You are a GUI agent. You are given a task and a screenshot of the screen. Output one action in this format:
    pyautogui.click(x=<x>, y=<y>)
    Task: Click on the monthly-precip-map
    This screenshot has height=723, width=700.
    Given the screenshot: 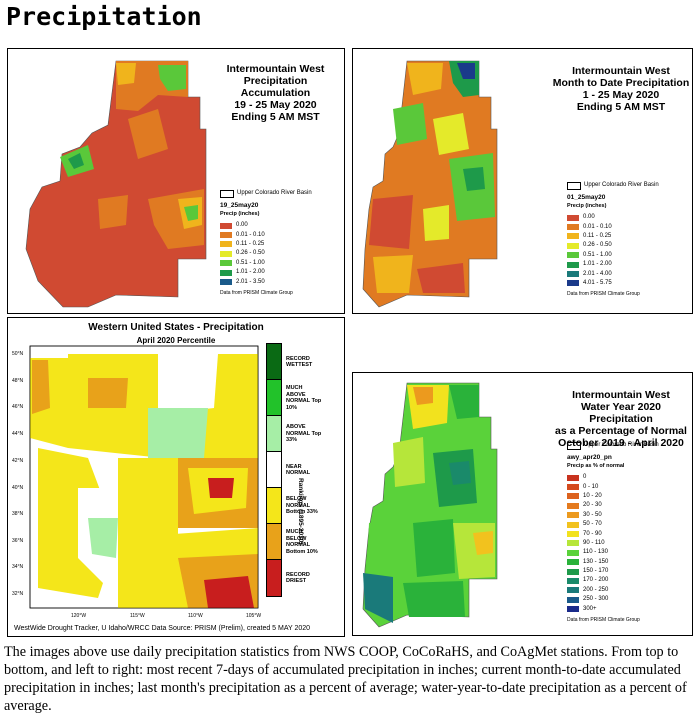 What is the action you would take?
    pyautogui.click(x=430, y=184)
    